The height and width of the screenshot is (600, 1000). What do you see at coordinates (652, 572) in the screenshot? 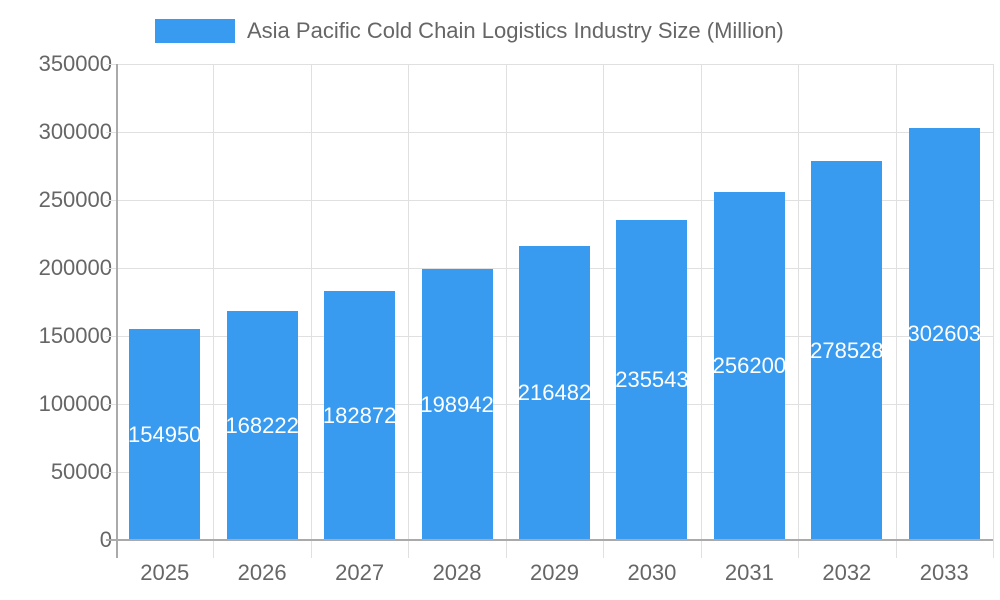
I see `x-tick-label: 2030` at bounding box center [652, 572].